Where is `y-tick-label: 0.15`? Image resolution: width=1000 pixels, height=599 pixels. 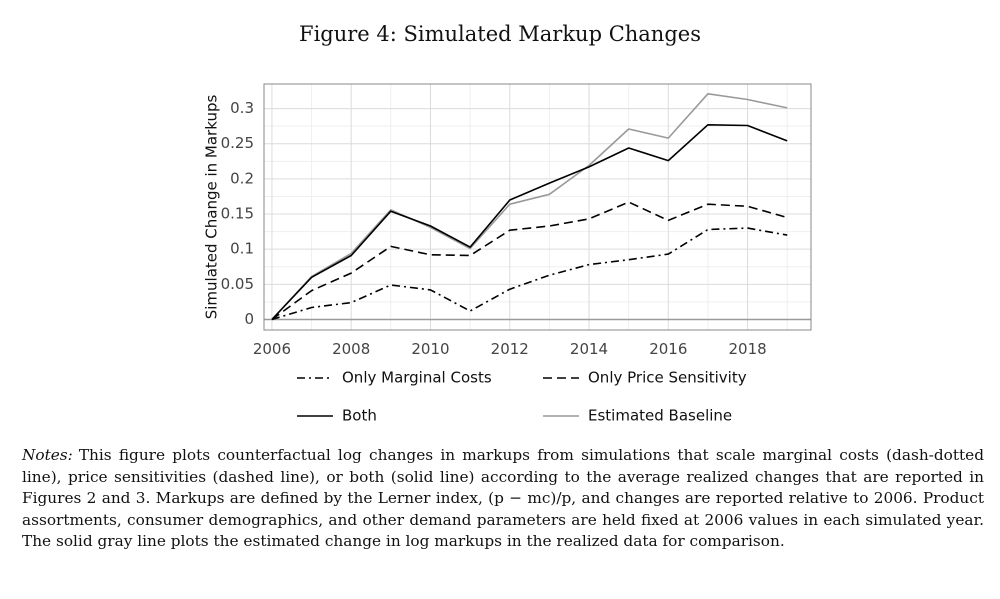
y-tick-label: 0.15 is located at coordinates (237, 214).